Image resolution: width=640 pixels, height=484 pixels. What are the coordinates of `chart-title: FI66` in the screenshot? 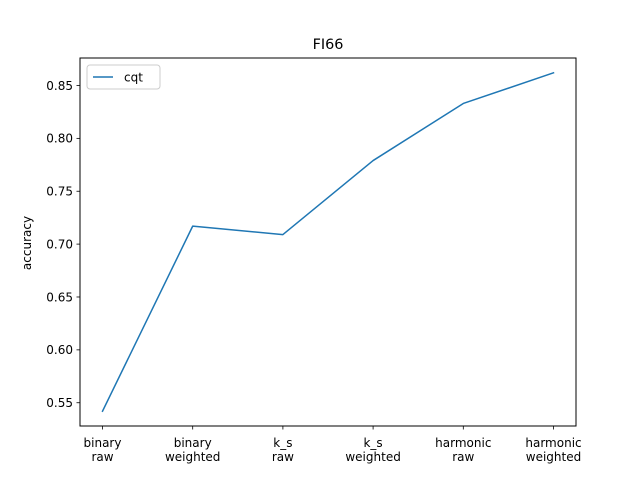 It's located at (328, 45).